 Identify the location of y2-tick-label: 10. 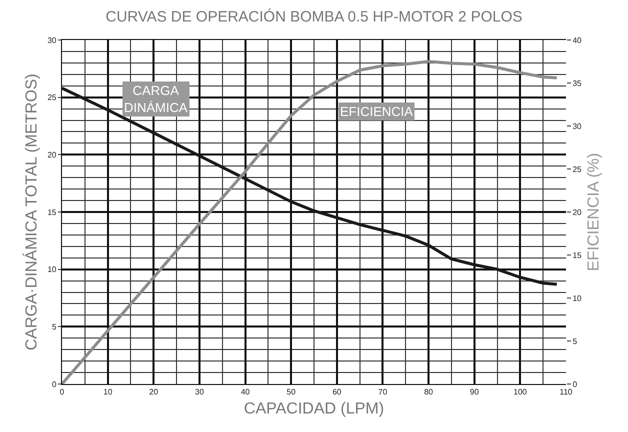
(577, 298).